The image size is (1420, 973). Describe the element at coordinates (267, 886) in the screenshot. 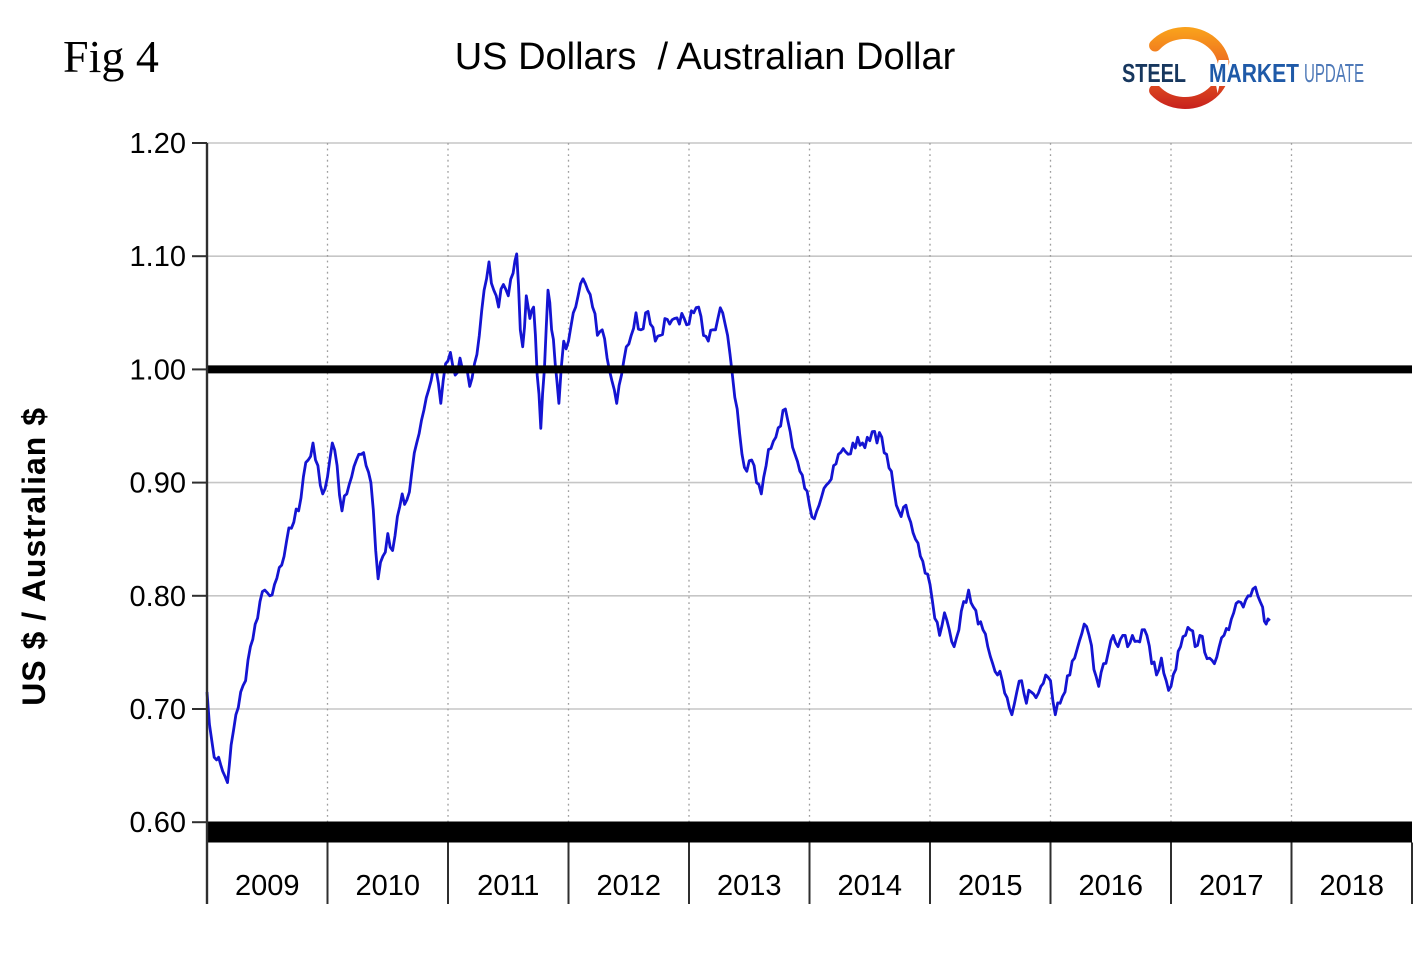

I see `x-tick-label: 2009` at that location.